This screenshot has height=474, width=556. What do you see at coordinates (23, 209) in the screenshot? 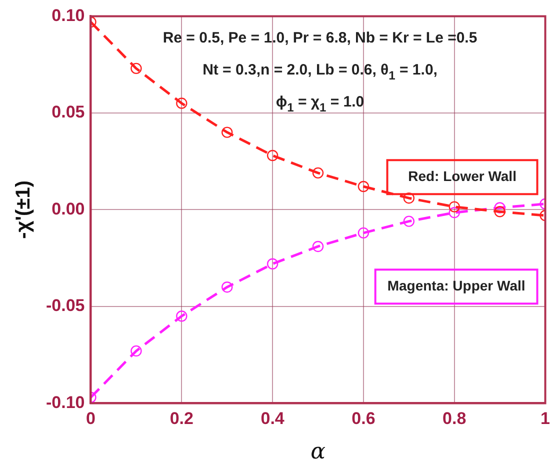
I see `y-axis-title: -χ'(±1)` at bounding box center [23, 209].